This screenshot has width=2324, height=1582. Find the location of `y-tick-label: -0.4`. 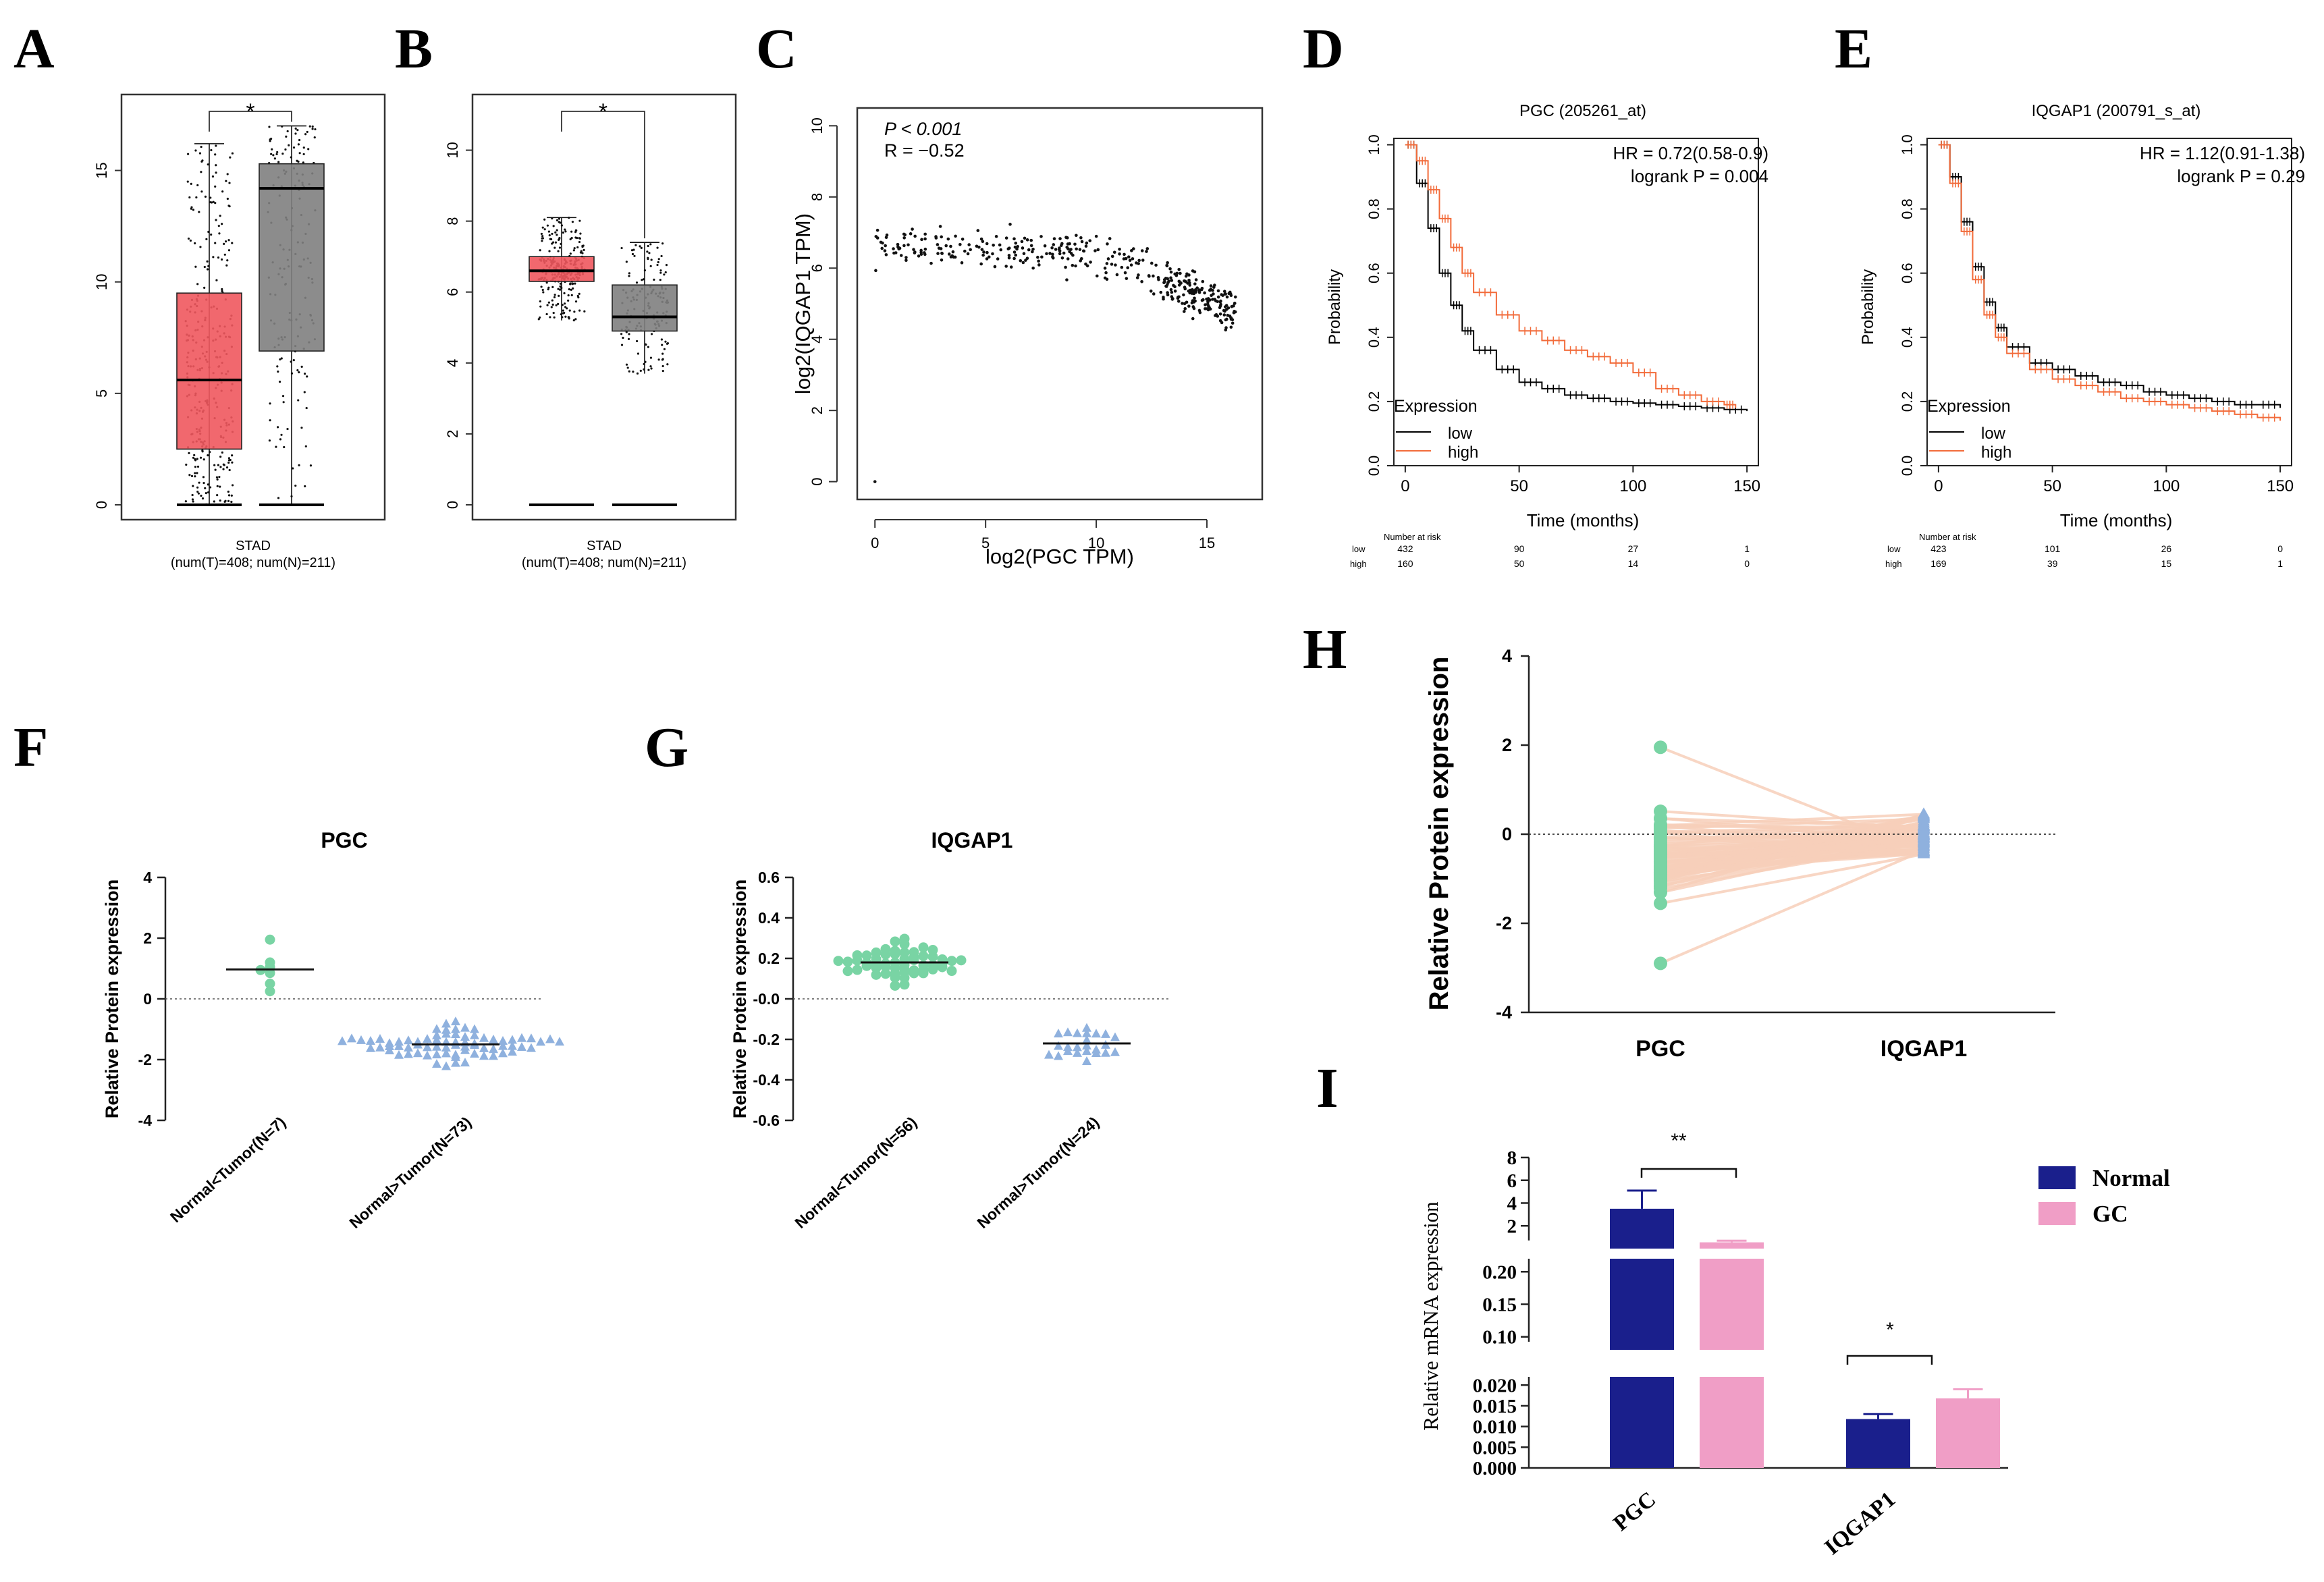

y-tick-label: -0.4 is located at coordinates (767, 1080).